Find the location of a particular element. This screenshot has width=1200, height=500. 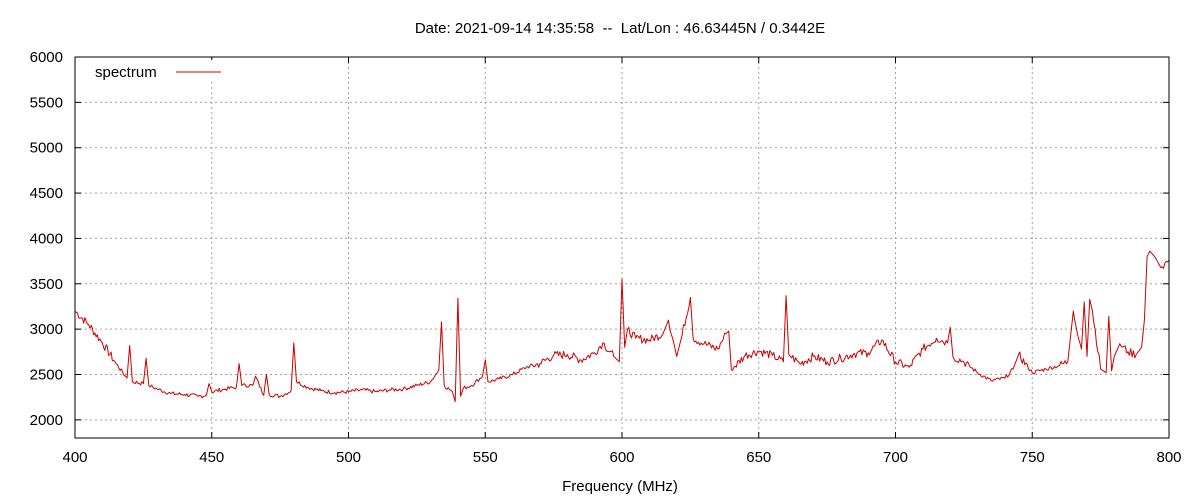

y-tick-label-4000: 4000 is located at coordinates (46, 238).